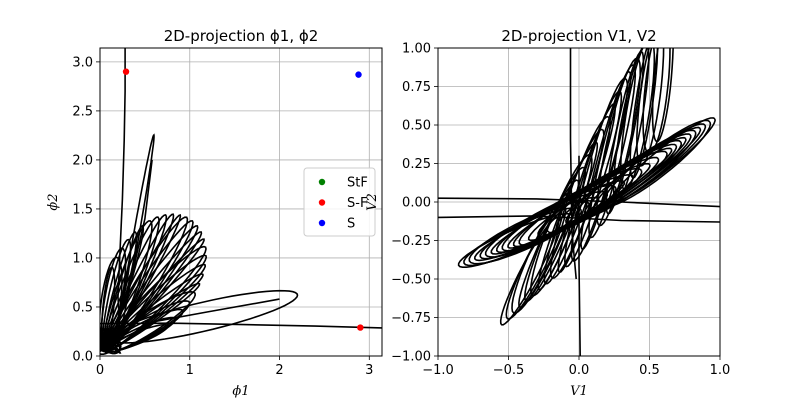 This screenshot has height=400, width=800. Describe the element at coordinates (416, 87) in the screenshot. I see `v-y-tick-label: 0.75` at that location.